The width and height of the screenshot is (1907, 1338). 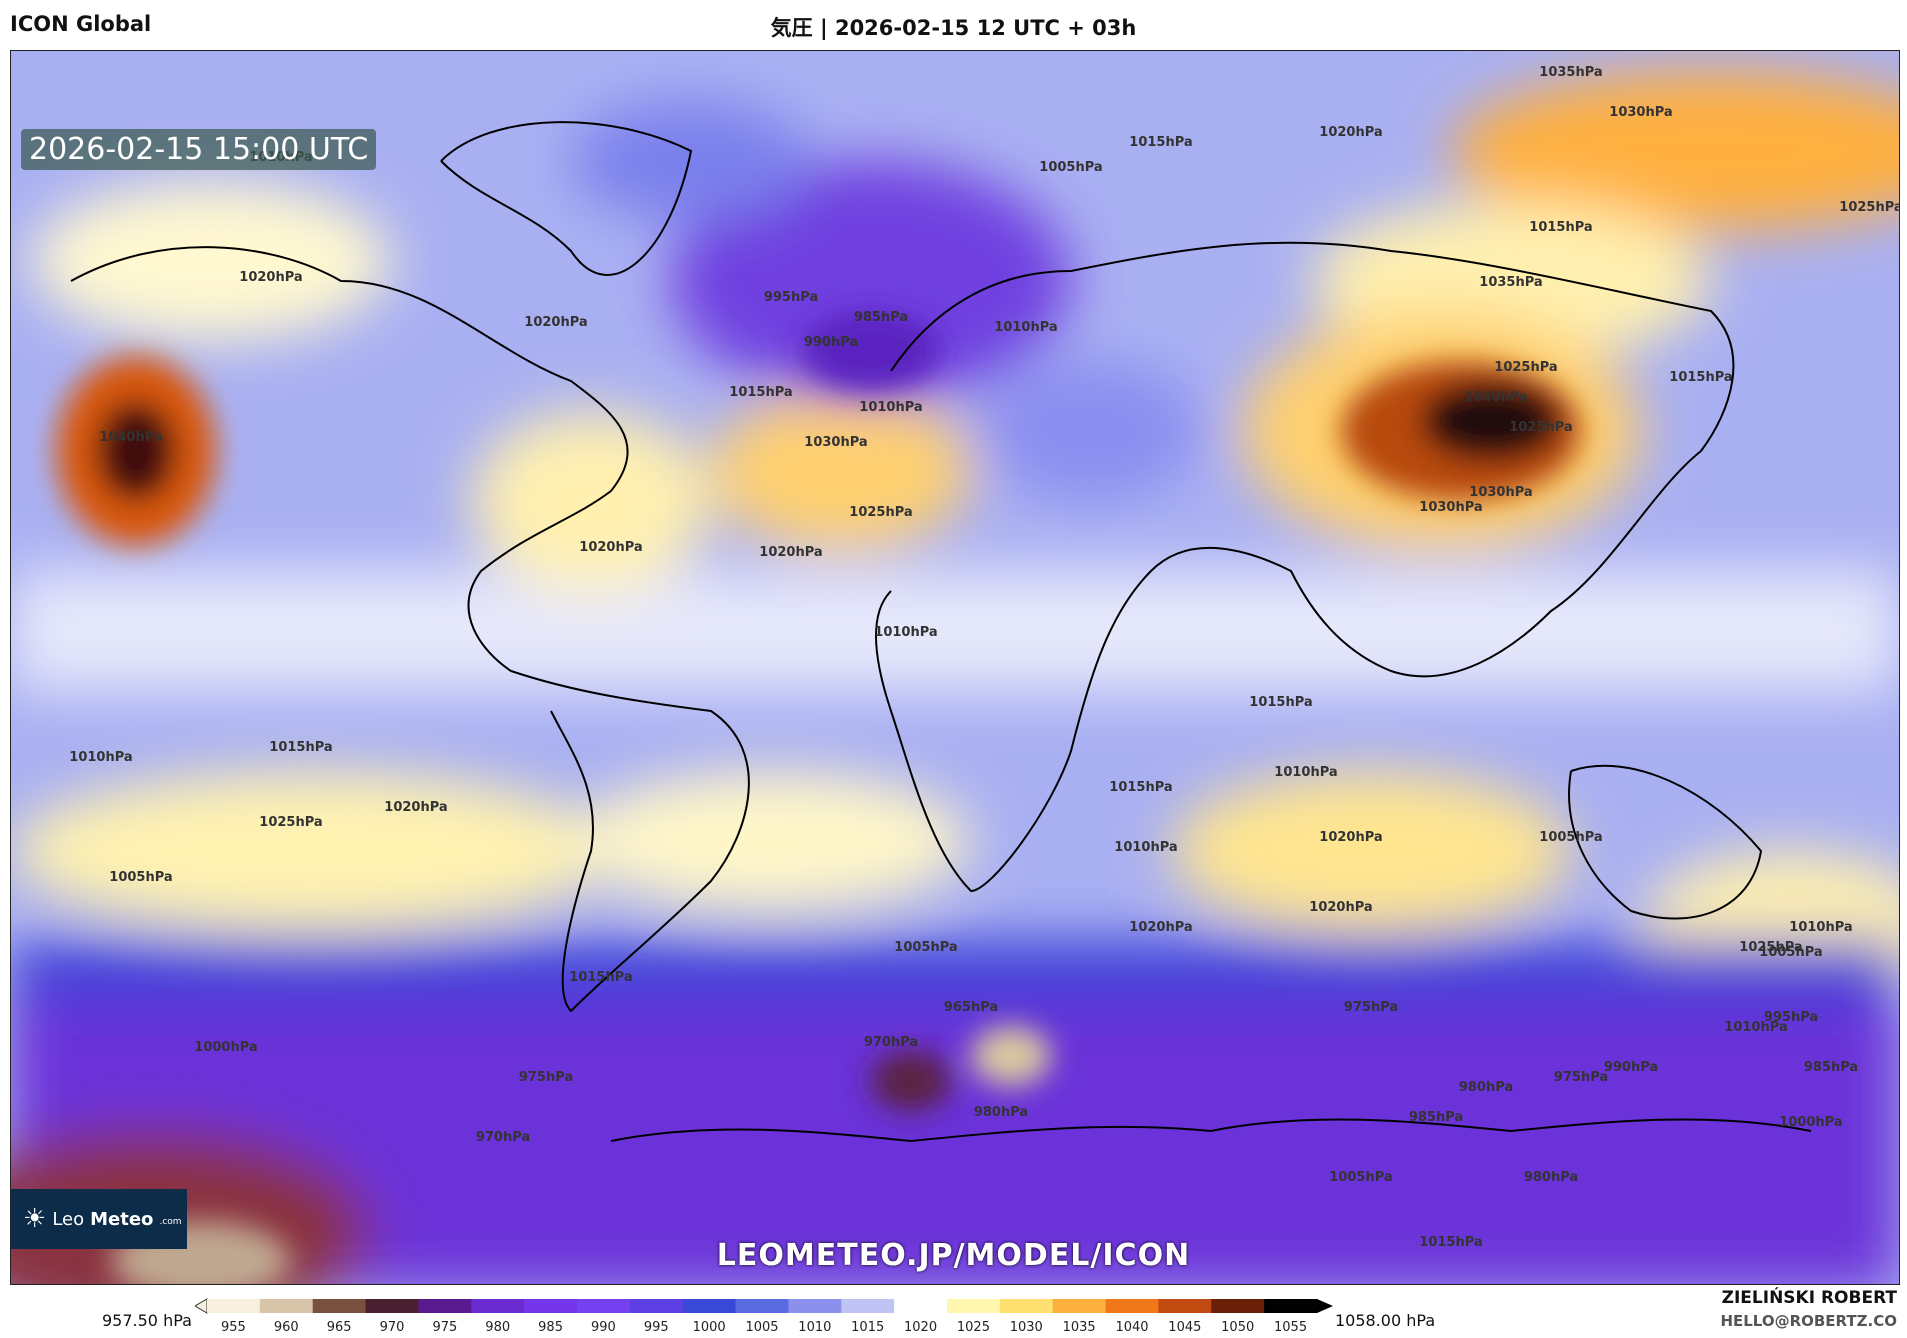 What do you see at coordinates (1131, 1327) in the screenshot?
I see `colorbar-tick-label: 1040` at bounding box center [1131, 1327].